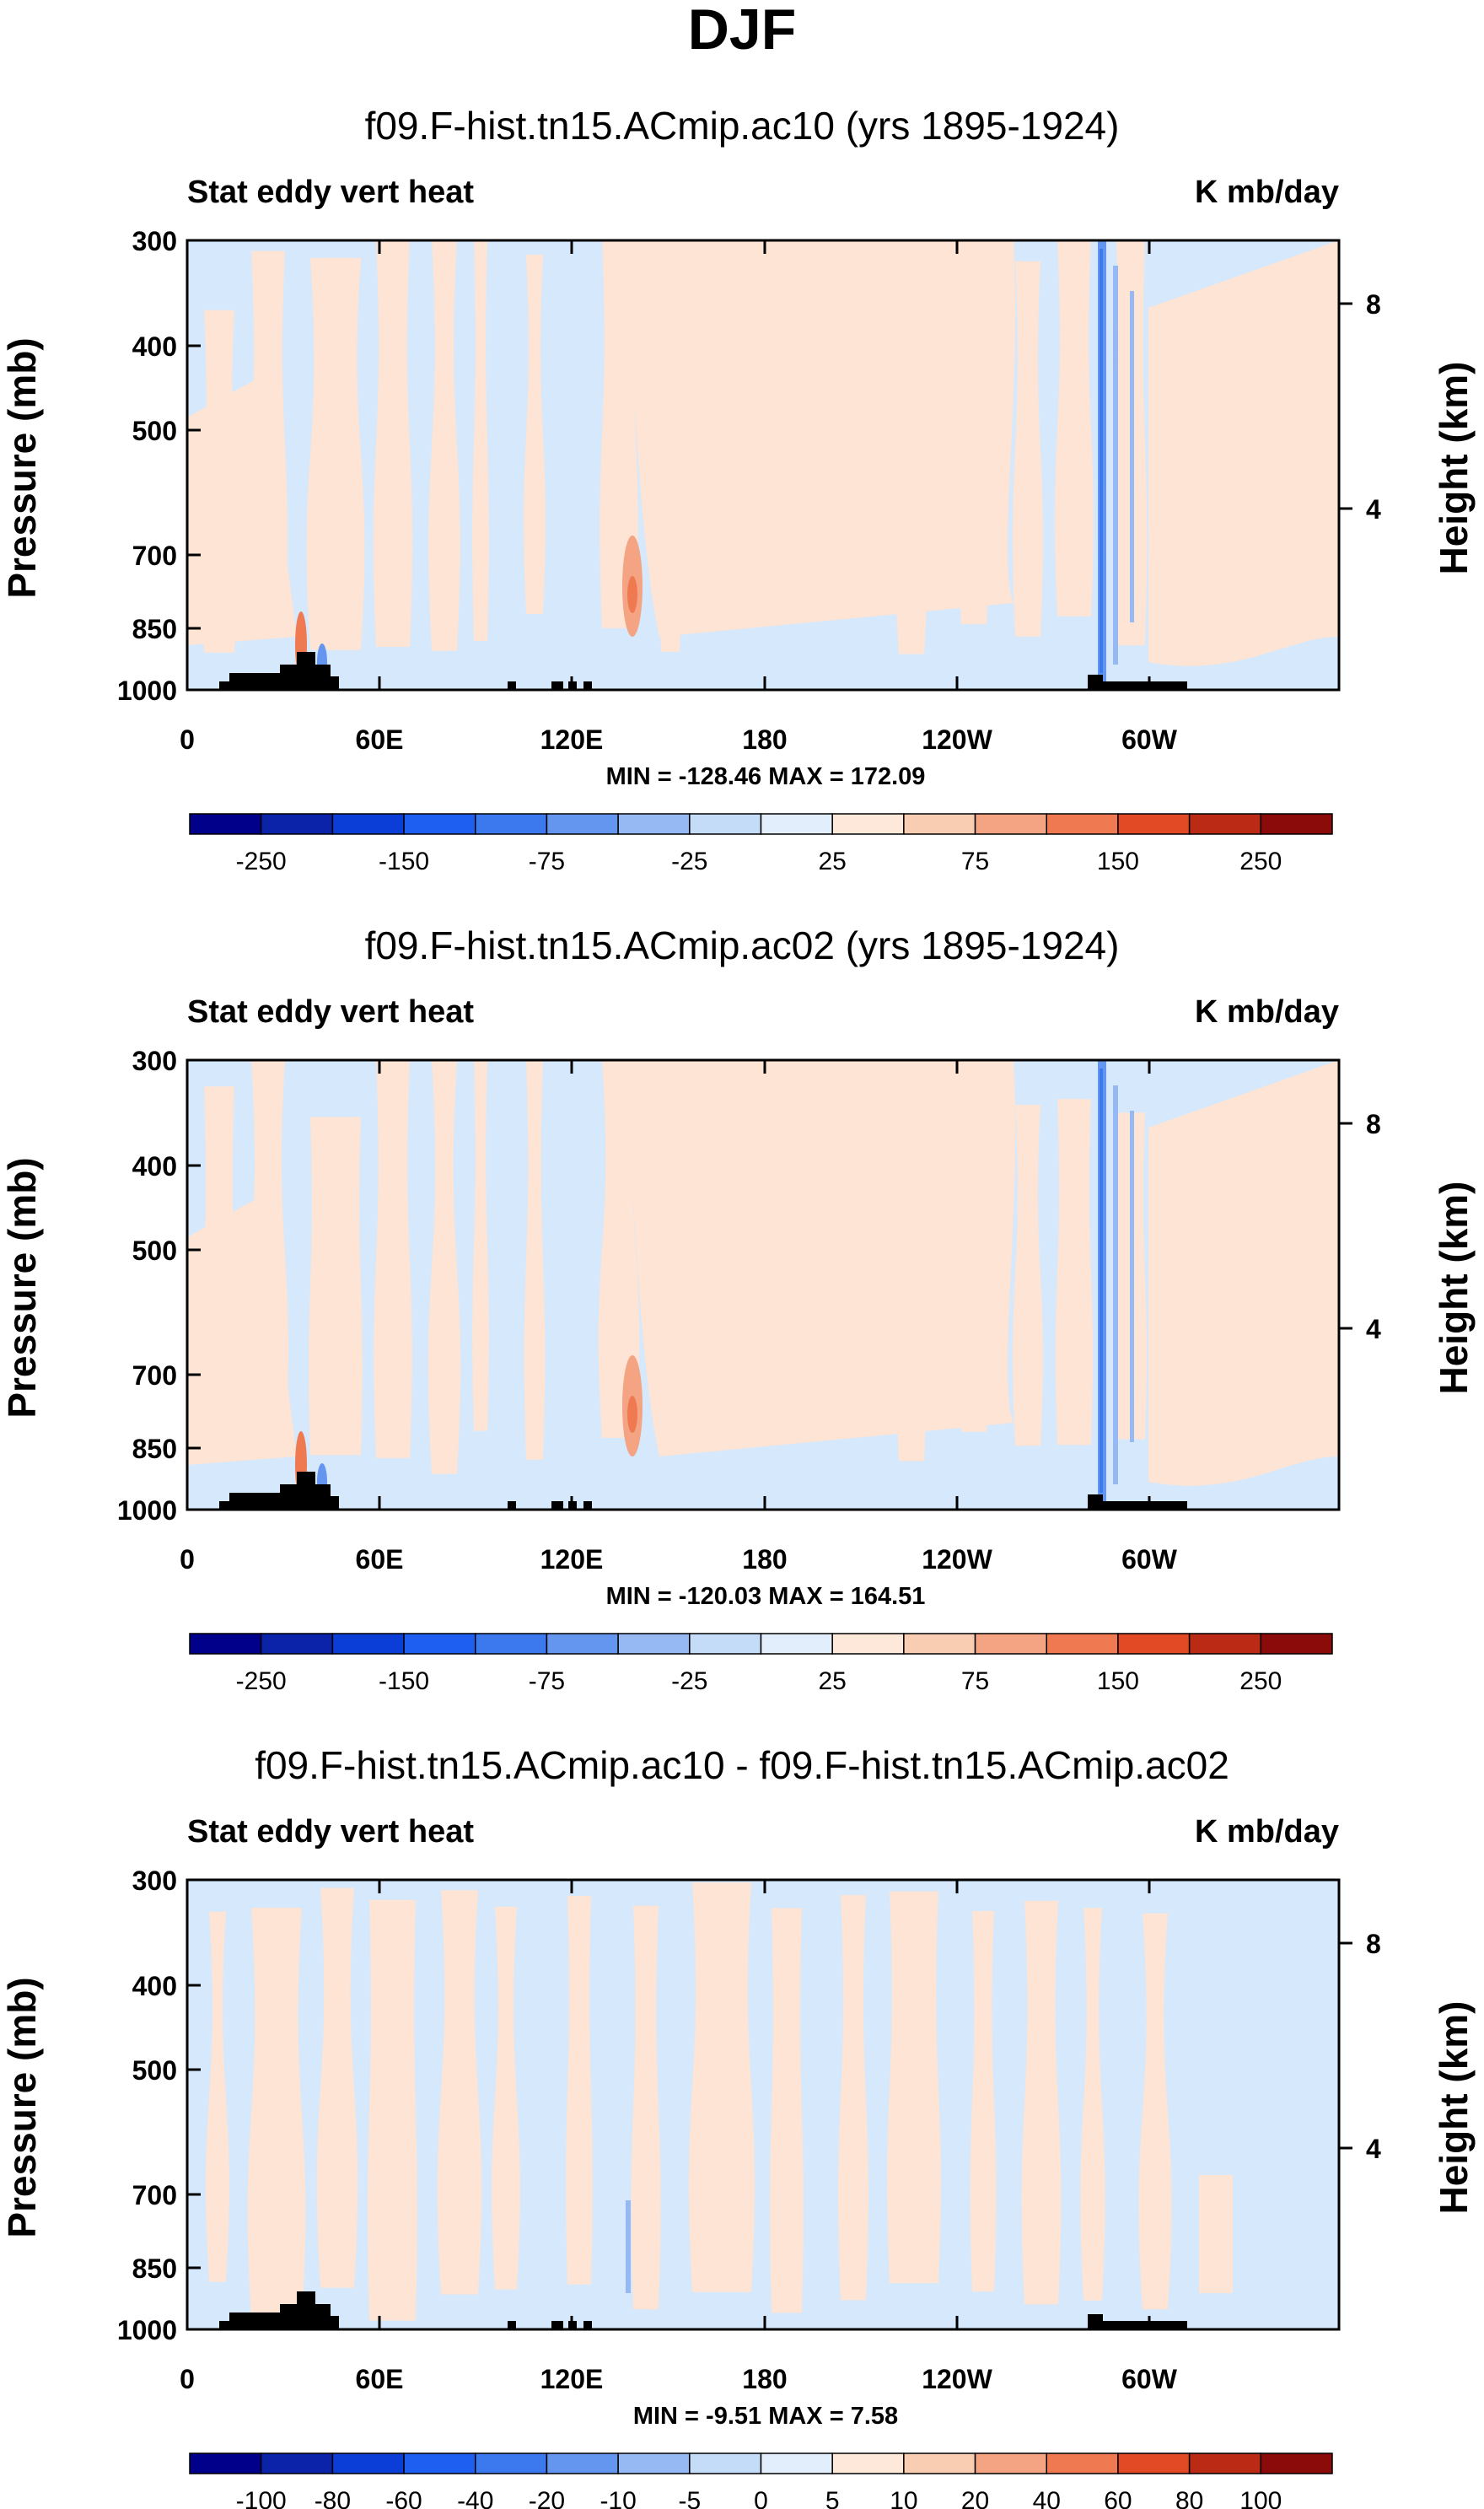  Describe the element at coordinates (833, 861) in the screenshot. I see `colorbar-label: 25` at that location.